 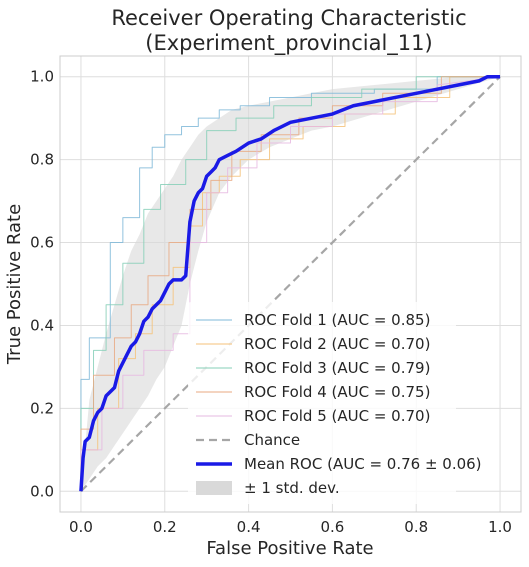 I want to click on legend-label: ± 1 std. dev., so click(x=292, y=488).